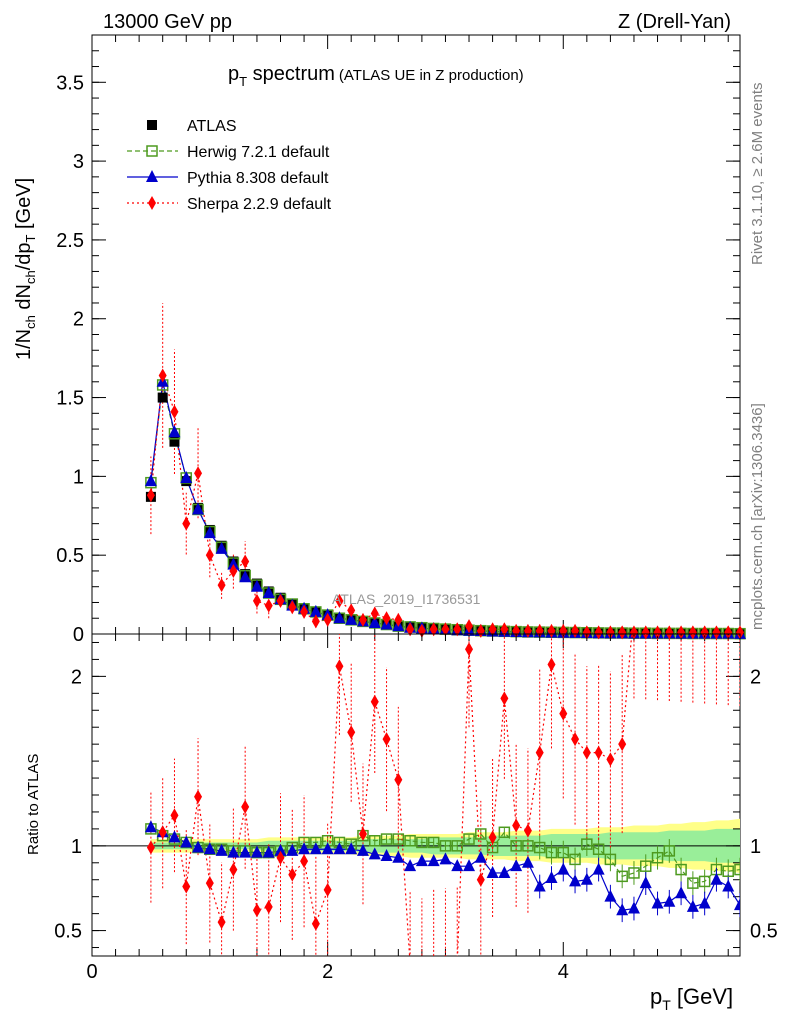  Describe the element at coordinates (755, 677) in the screenshot. I see `ratio-ytick-label-right: 2` at that location.